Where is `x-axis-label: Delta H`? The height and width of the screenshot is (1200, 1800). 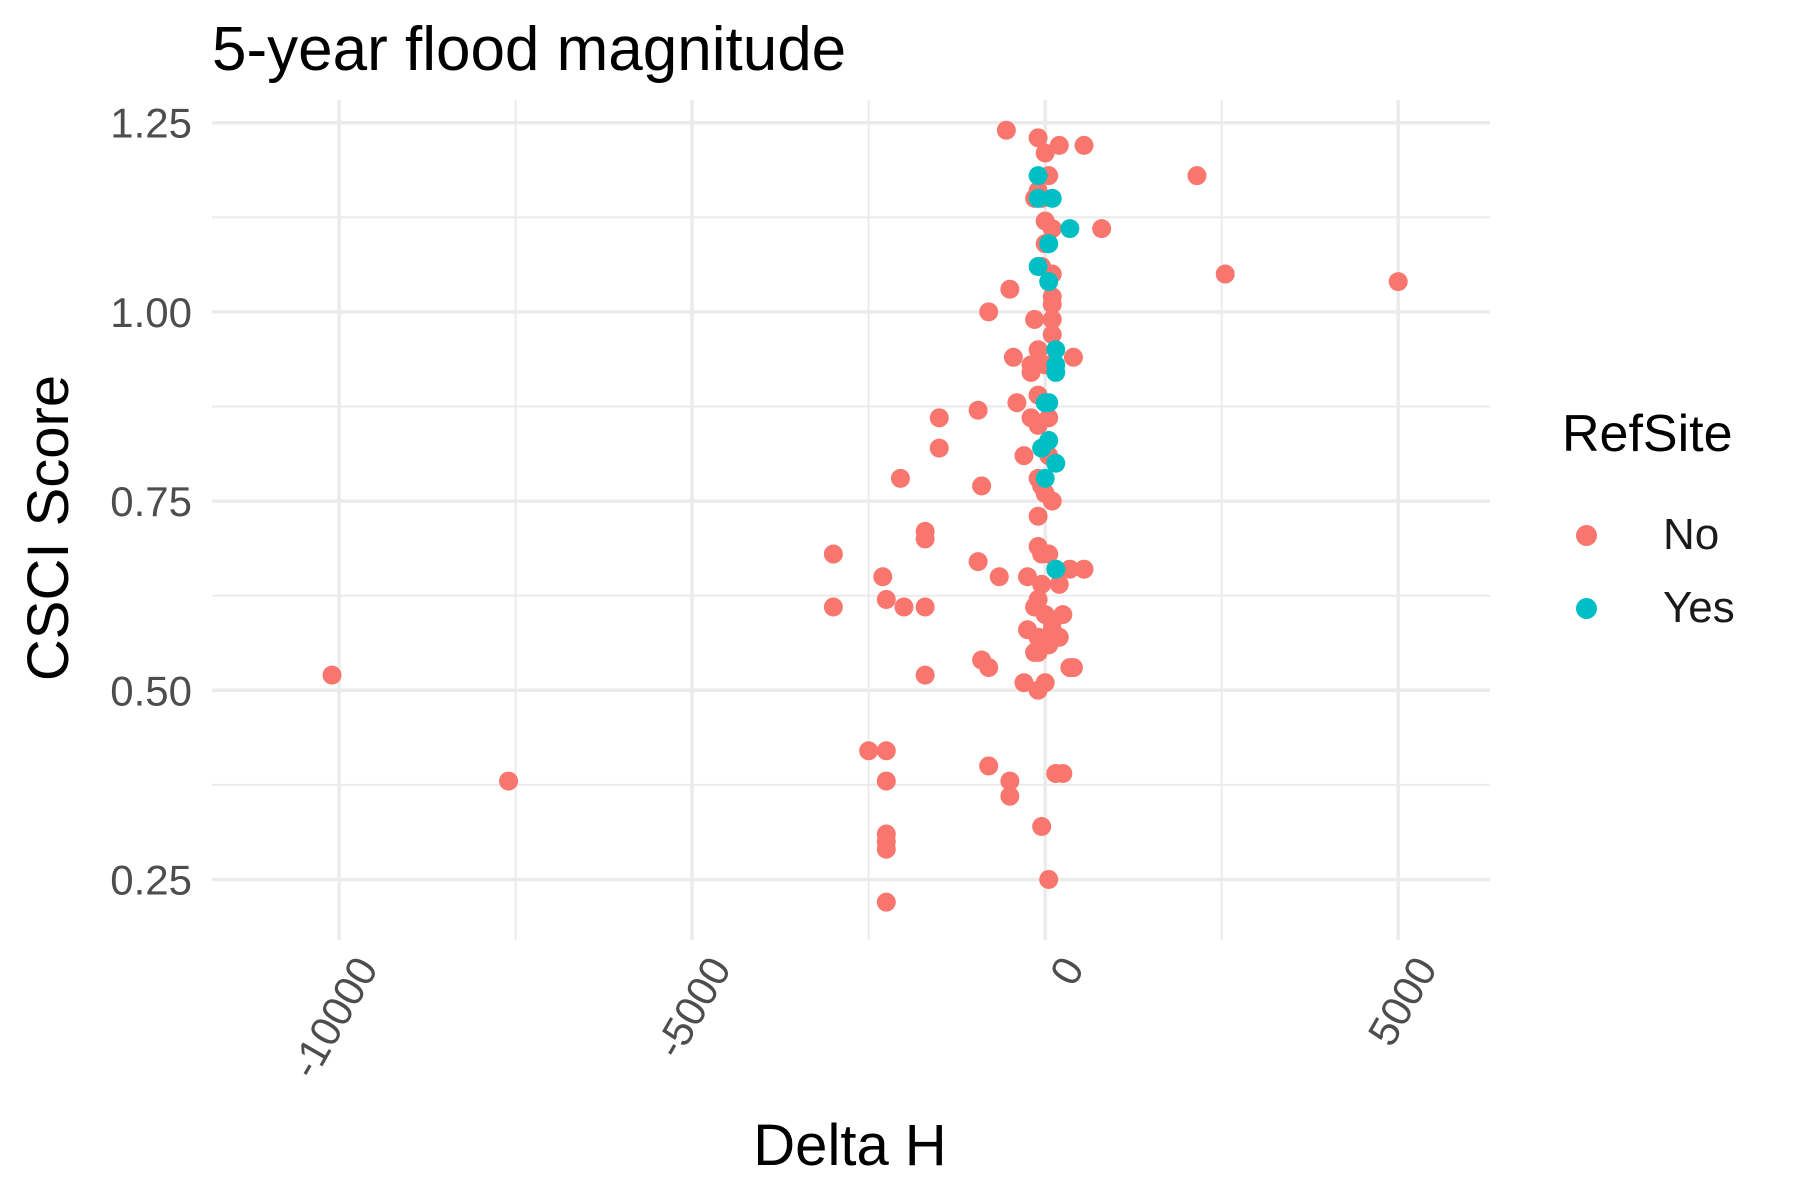
x-axis-label: Delta H is located at coordinates (849, 1145).